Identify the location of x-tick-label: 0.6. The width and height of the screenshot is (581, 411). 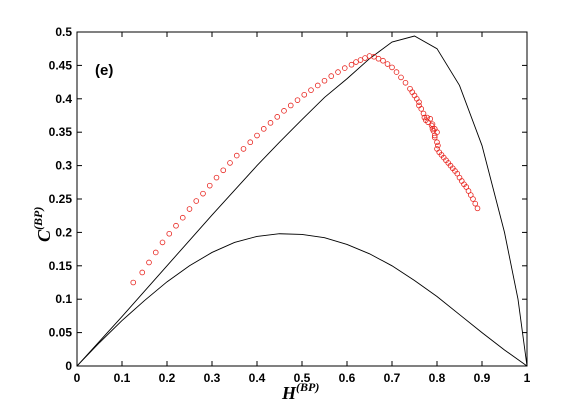
(347, 378).